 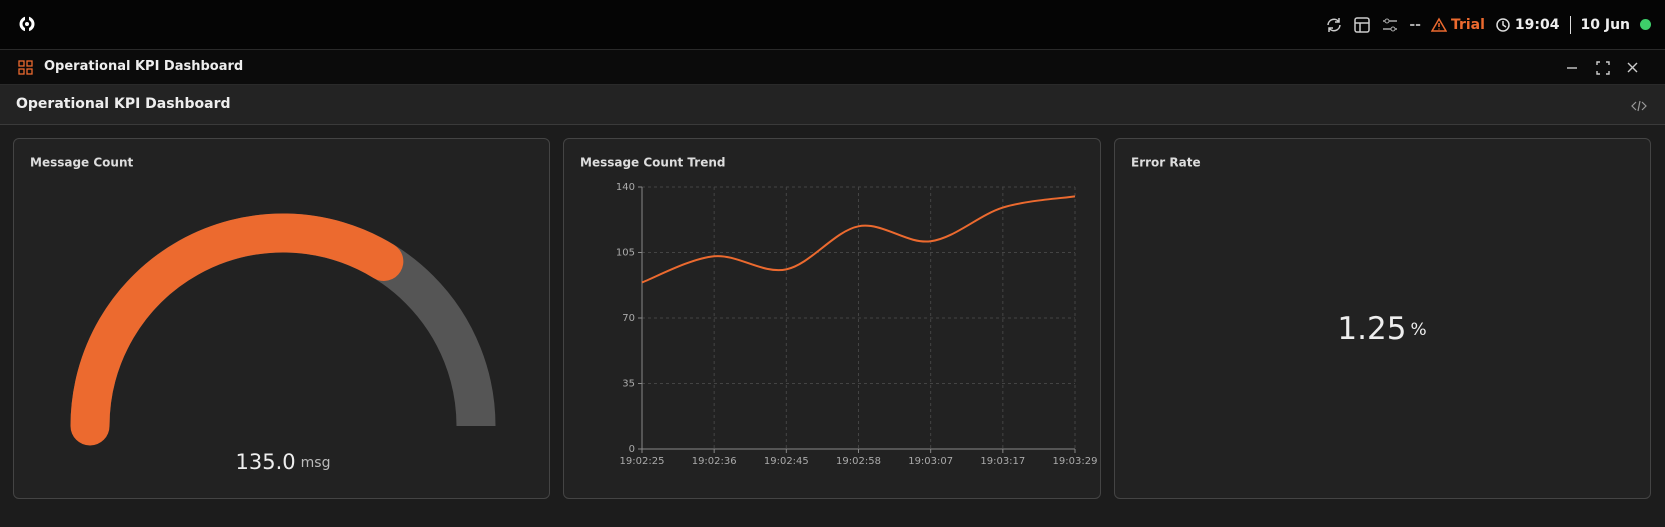 What do you see at coordinates (1002, 461) in the screenshot?
I see `x-tick-label: 19:03:17` at bounding box center [1002, 461].